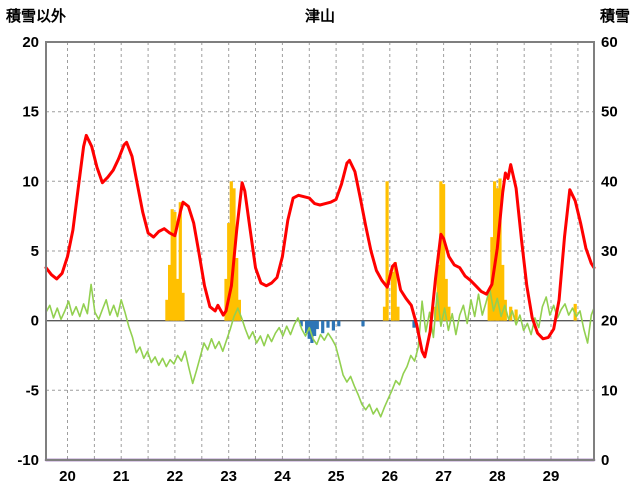  Describe the element at coordinates (609, 390) in the screenshot. I see `y-right-tick-label: 10` at that location.